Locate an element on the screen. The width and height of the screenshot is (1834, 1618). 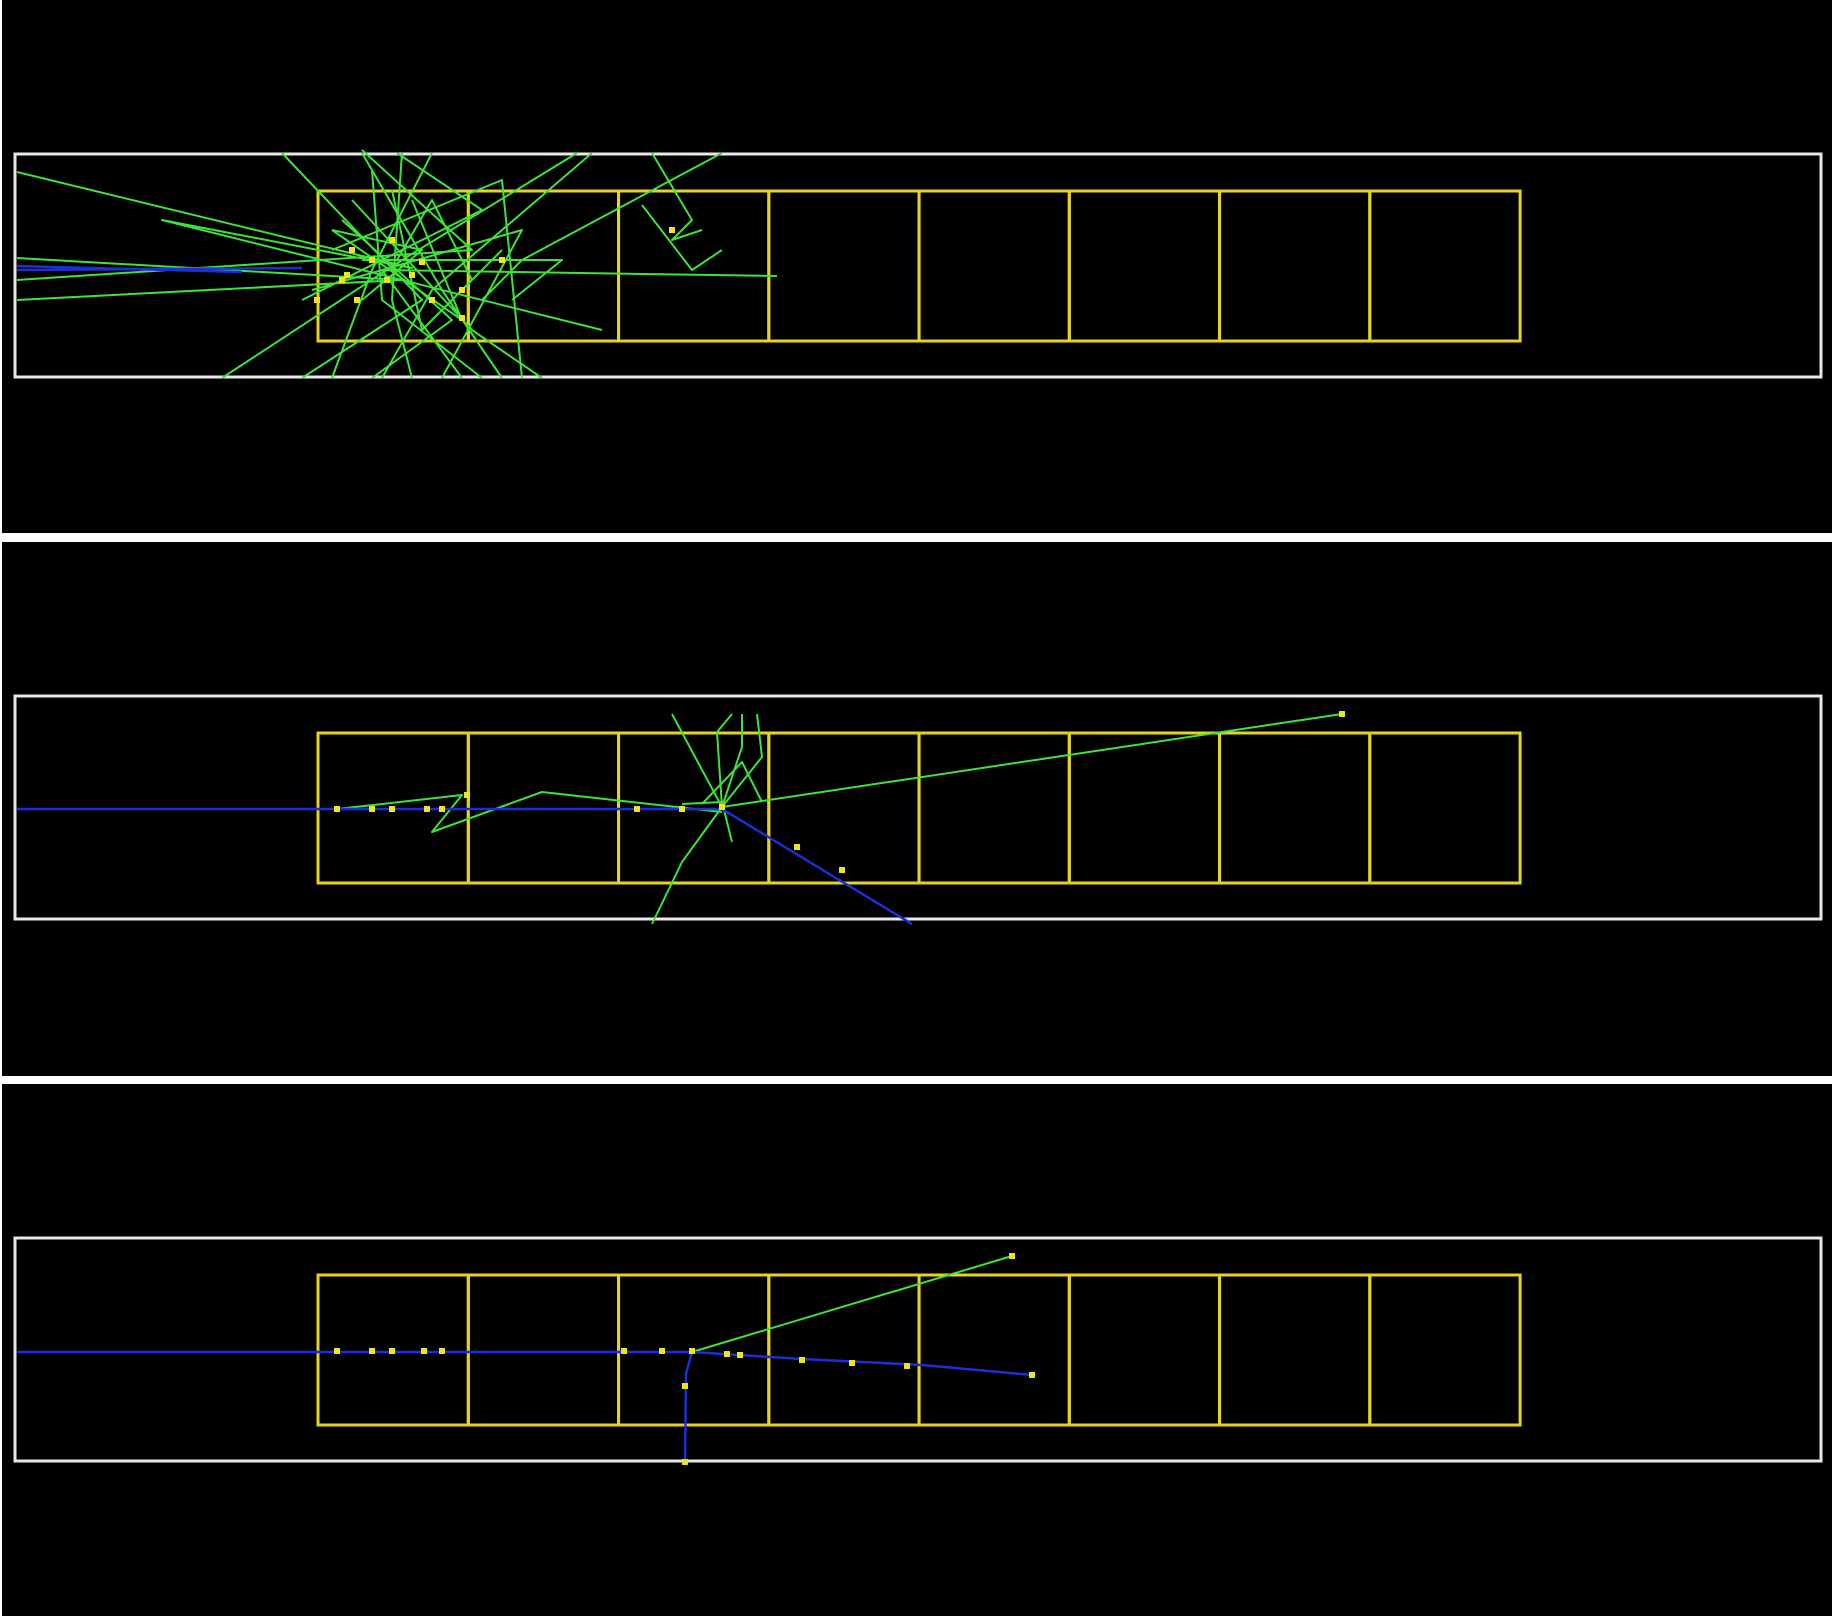
event-3-canvas is located at coordinates (918, 1350).